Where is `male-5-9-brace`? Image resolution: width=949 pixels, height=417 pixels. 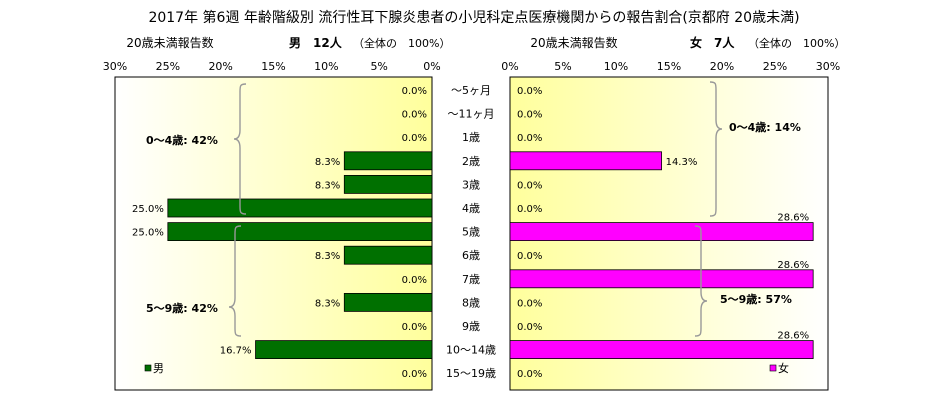
male-5-9-brace is located at coordinates (235, 281).